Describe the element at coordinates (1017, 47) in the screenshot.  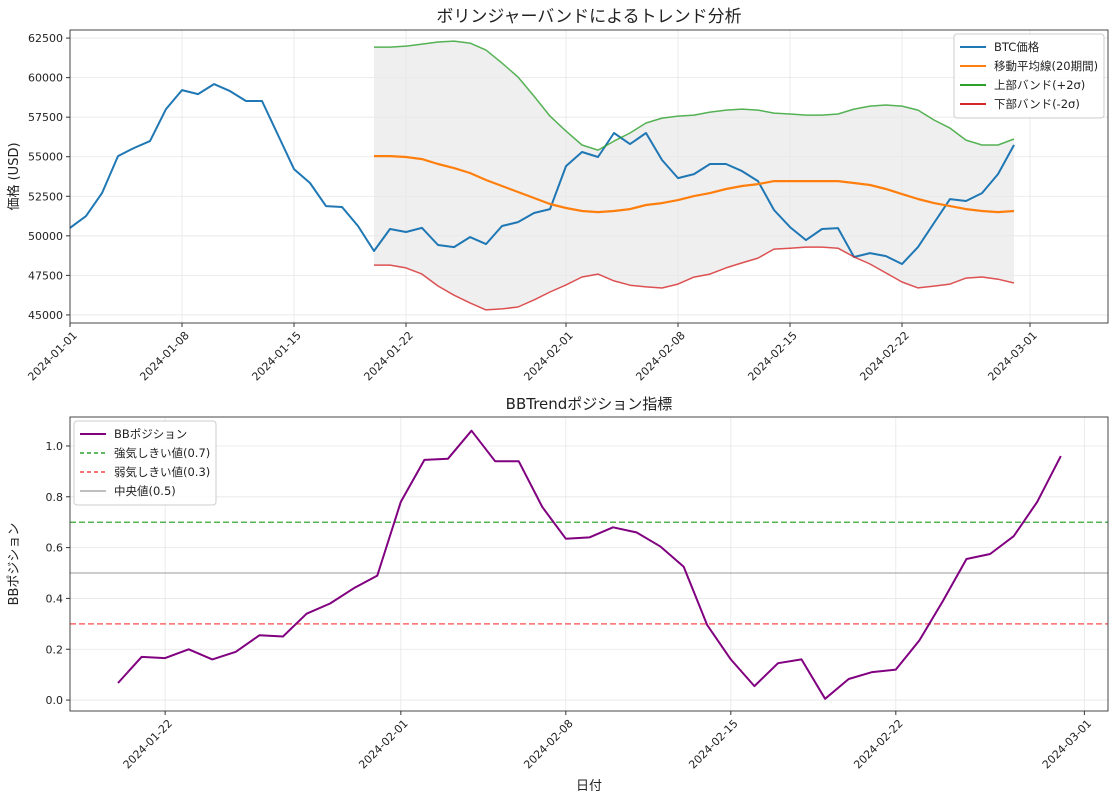
I see `legend-label: BTC価格` at that location.